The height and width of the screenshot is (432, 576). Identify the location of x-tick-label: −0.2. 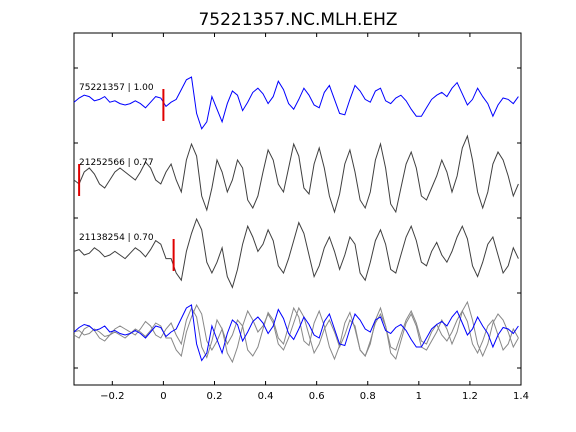
(112, 396).